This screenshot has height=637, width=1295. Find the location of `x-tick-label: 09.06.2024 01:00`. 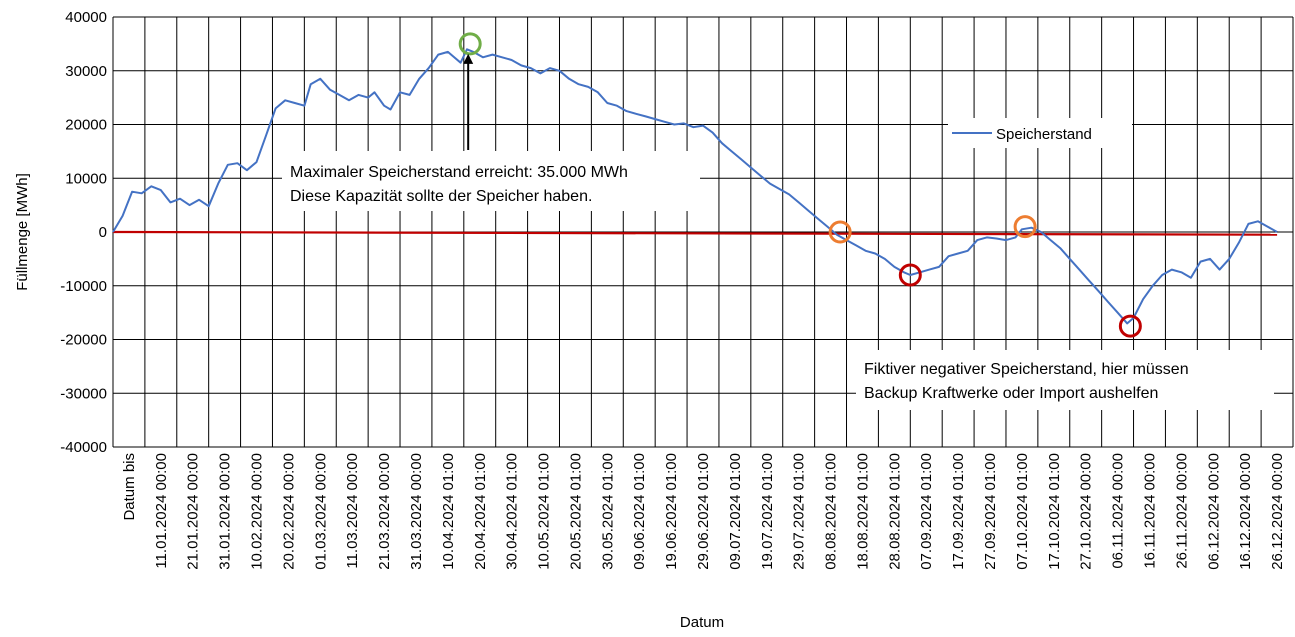

x-tick-label: 09.06.2024 01:00 is located at coordinates (639, 511).